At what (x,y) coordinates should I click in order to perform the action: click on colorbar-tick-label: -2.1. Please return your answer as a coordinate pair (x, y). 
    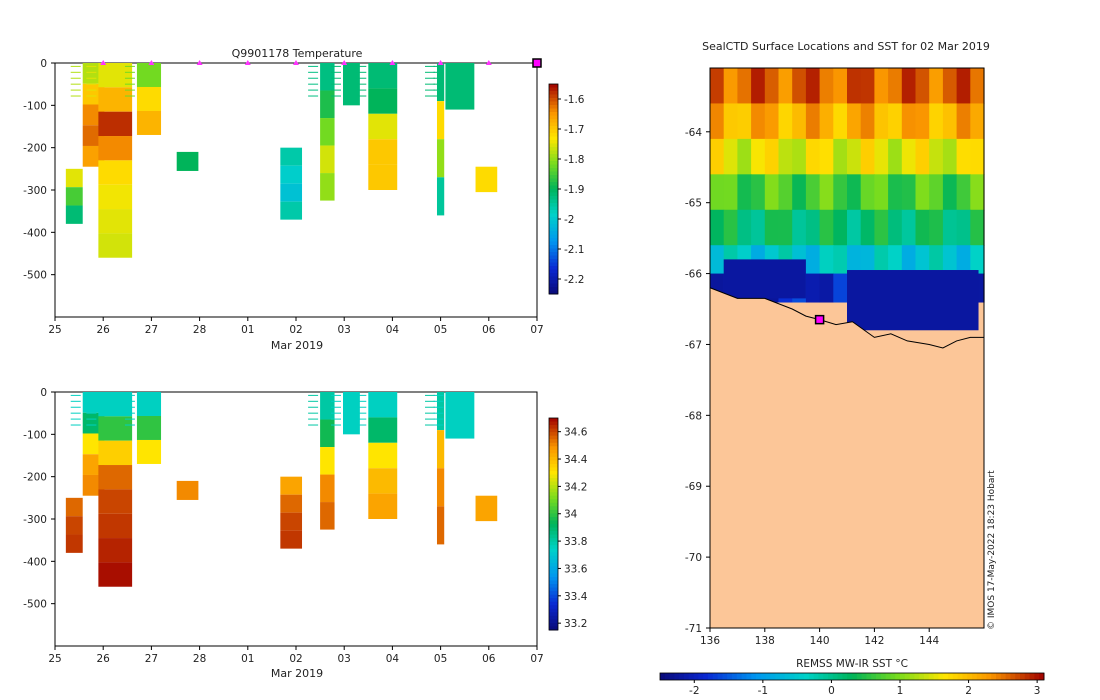
    Looking at the image, I should click on (574, 250).